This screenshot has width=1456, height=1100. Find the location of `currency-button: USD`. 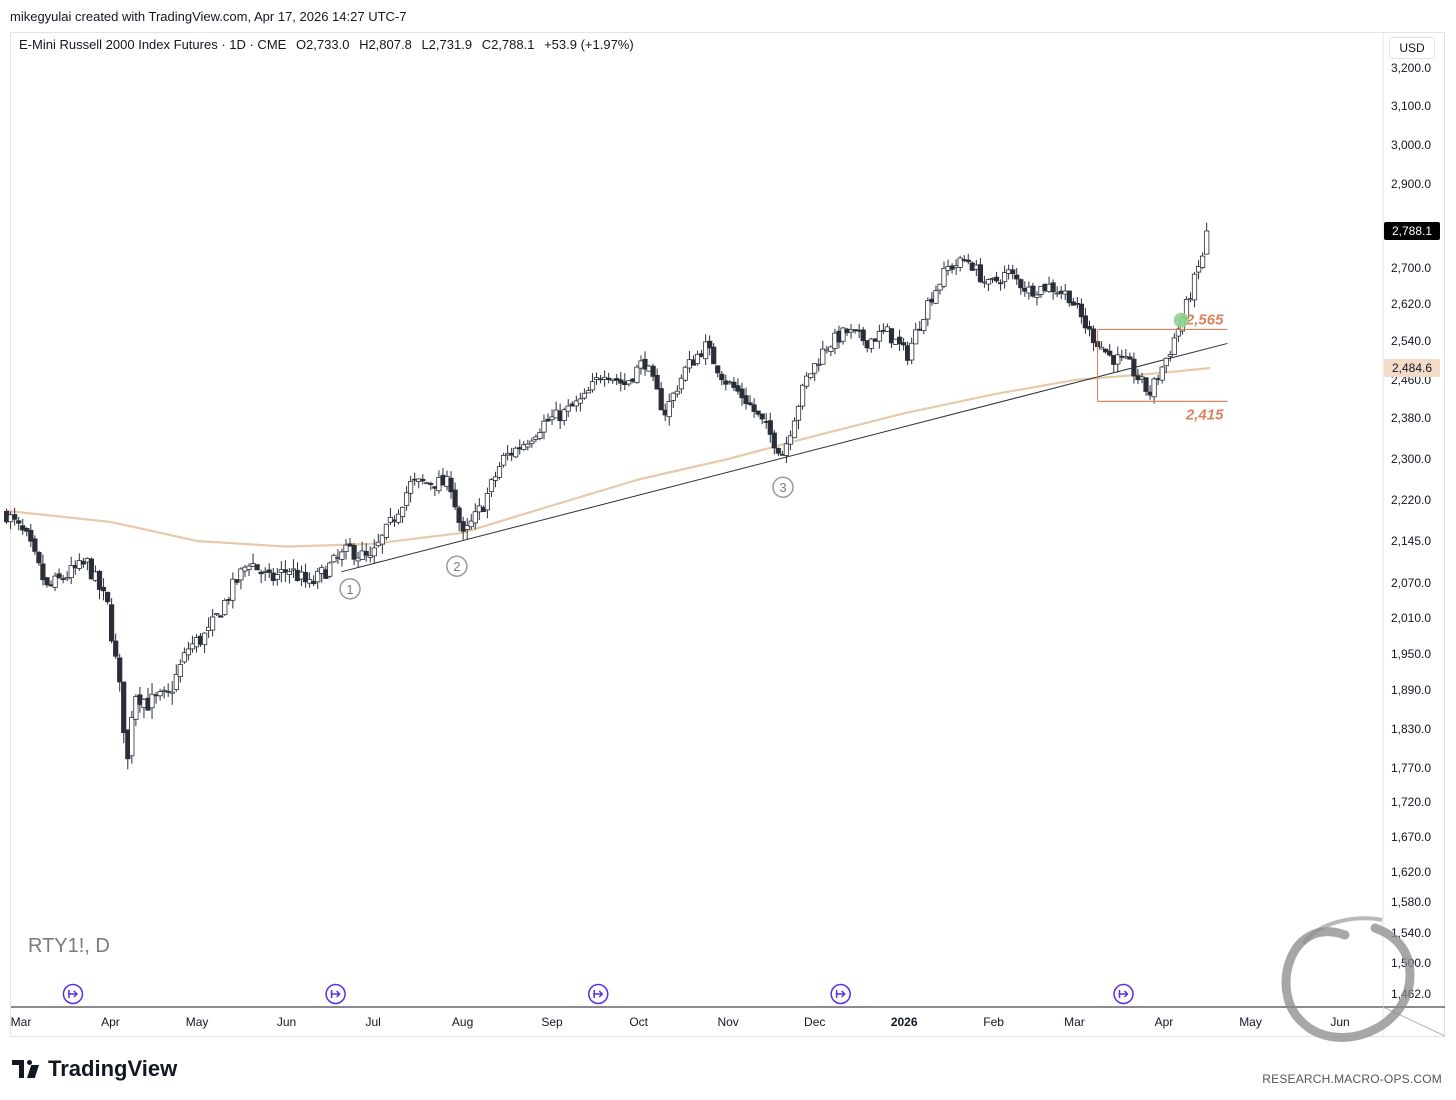

currency-button: USD is located at coordinates (1412, 48).